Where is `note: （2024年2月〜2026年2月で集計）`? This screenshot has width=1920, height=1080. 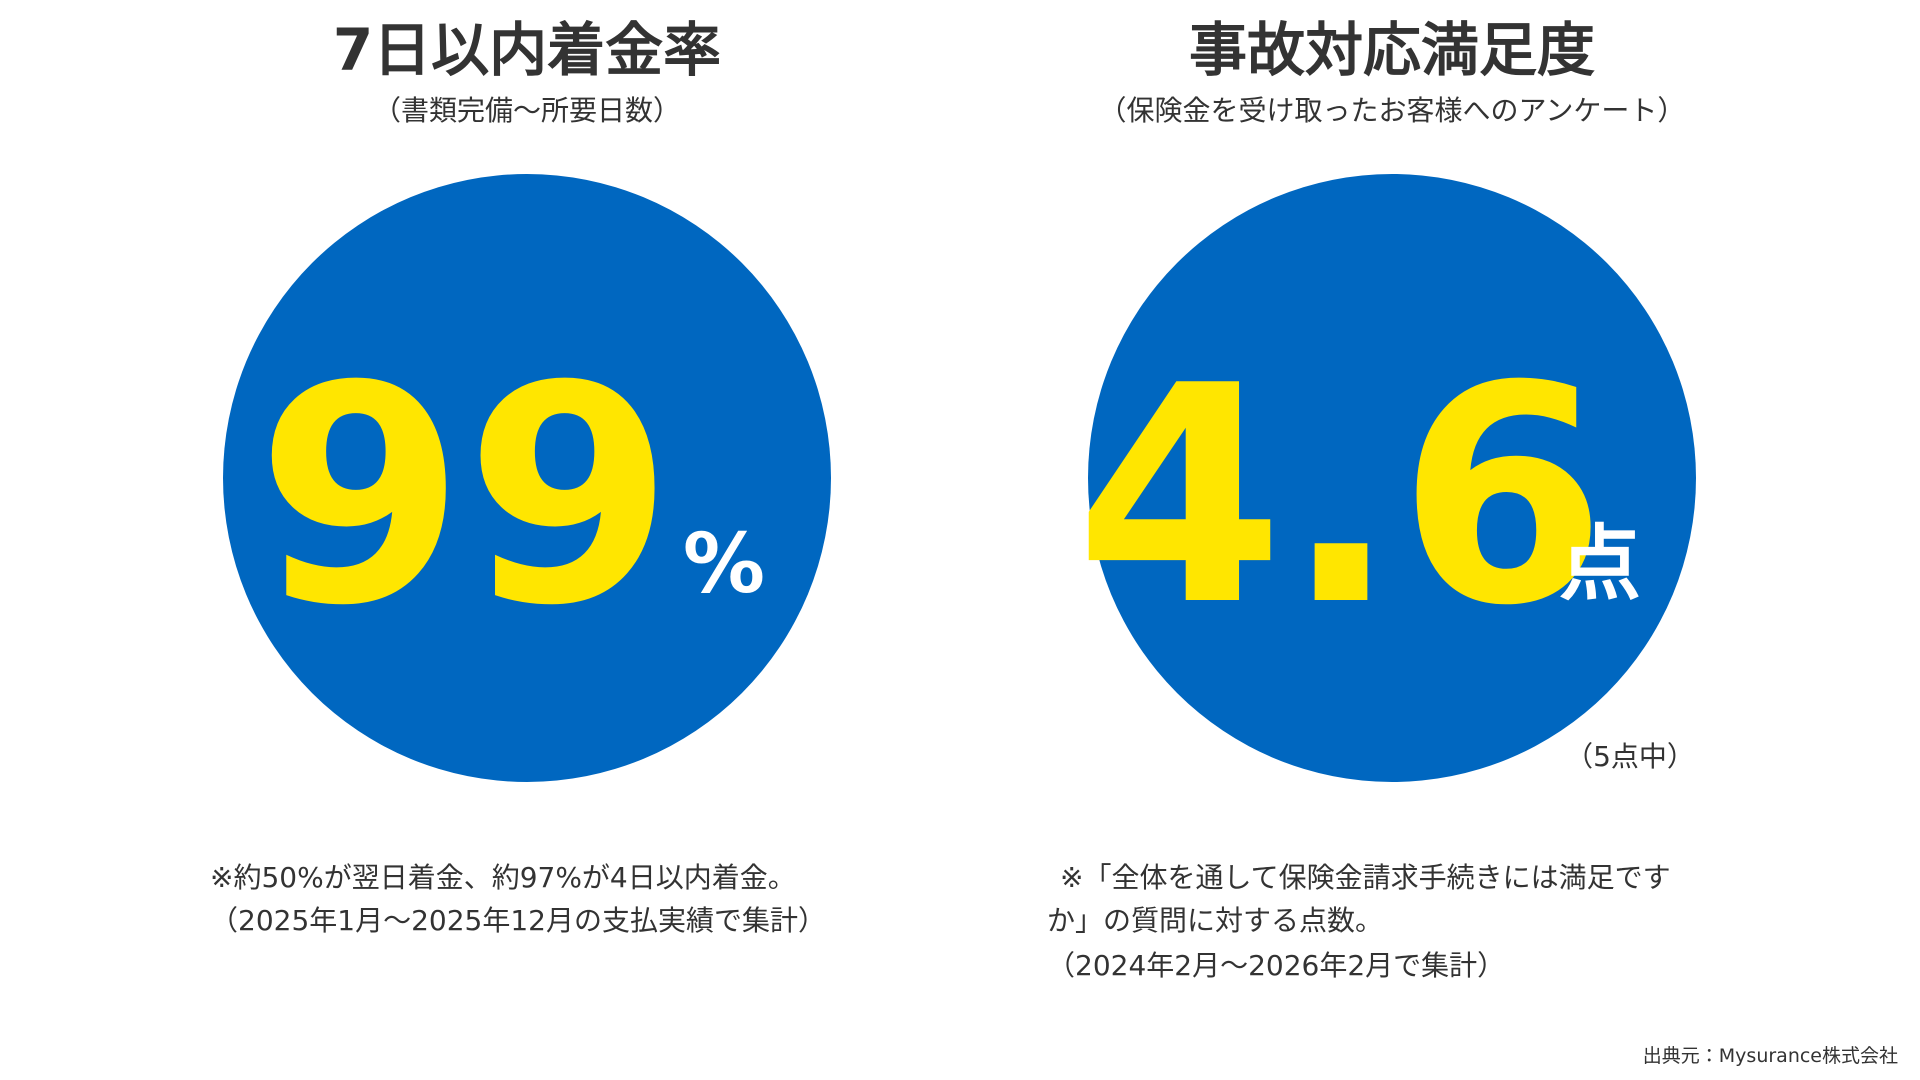 note: （2024年2月〜2026年2月で集計） is located at coordinates (1276, 965).